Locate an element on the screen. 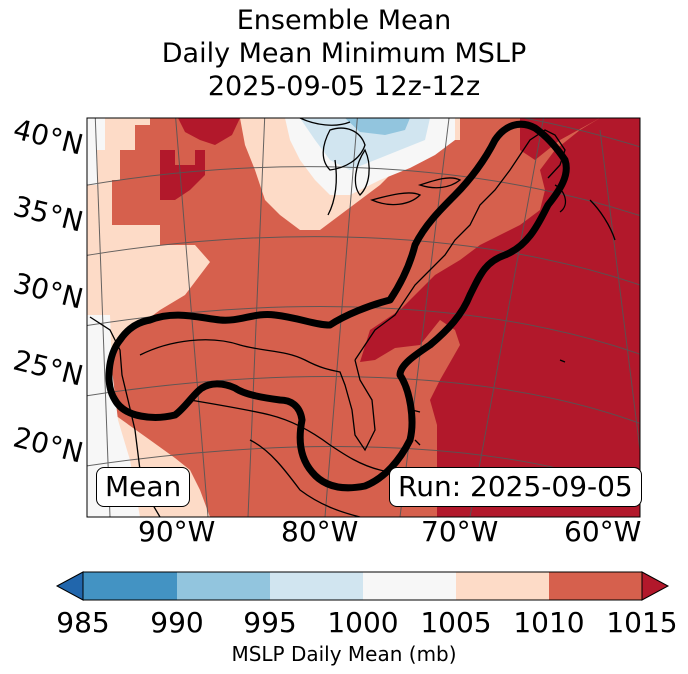 The image size is (688, 674). title-line-1: Ensemble Mean is located at coordinates (344, 20).